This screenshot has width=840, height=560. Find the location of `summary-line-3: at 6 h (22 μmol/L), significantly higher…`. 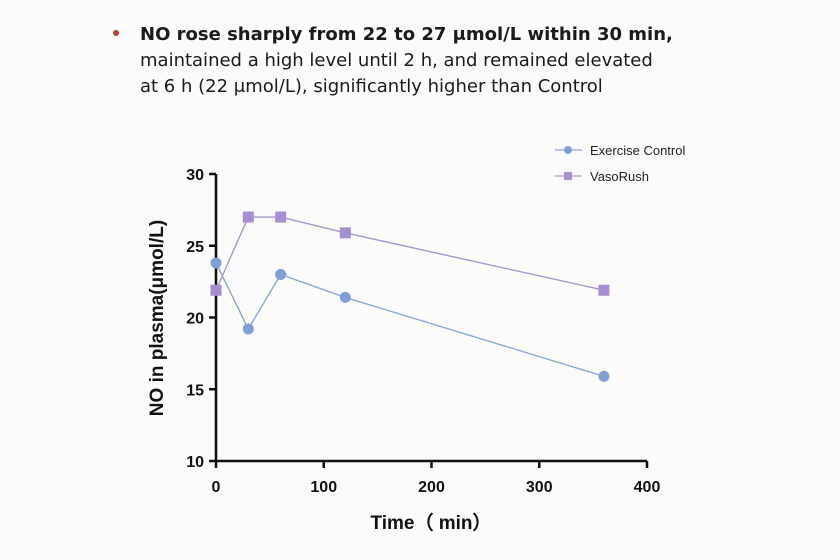

summary-line-3: at 6 h (22 μmol/L), significantly higher… is located at coordinates (371, 86).